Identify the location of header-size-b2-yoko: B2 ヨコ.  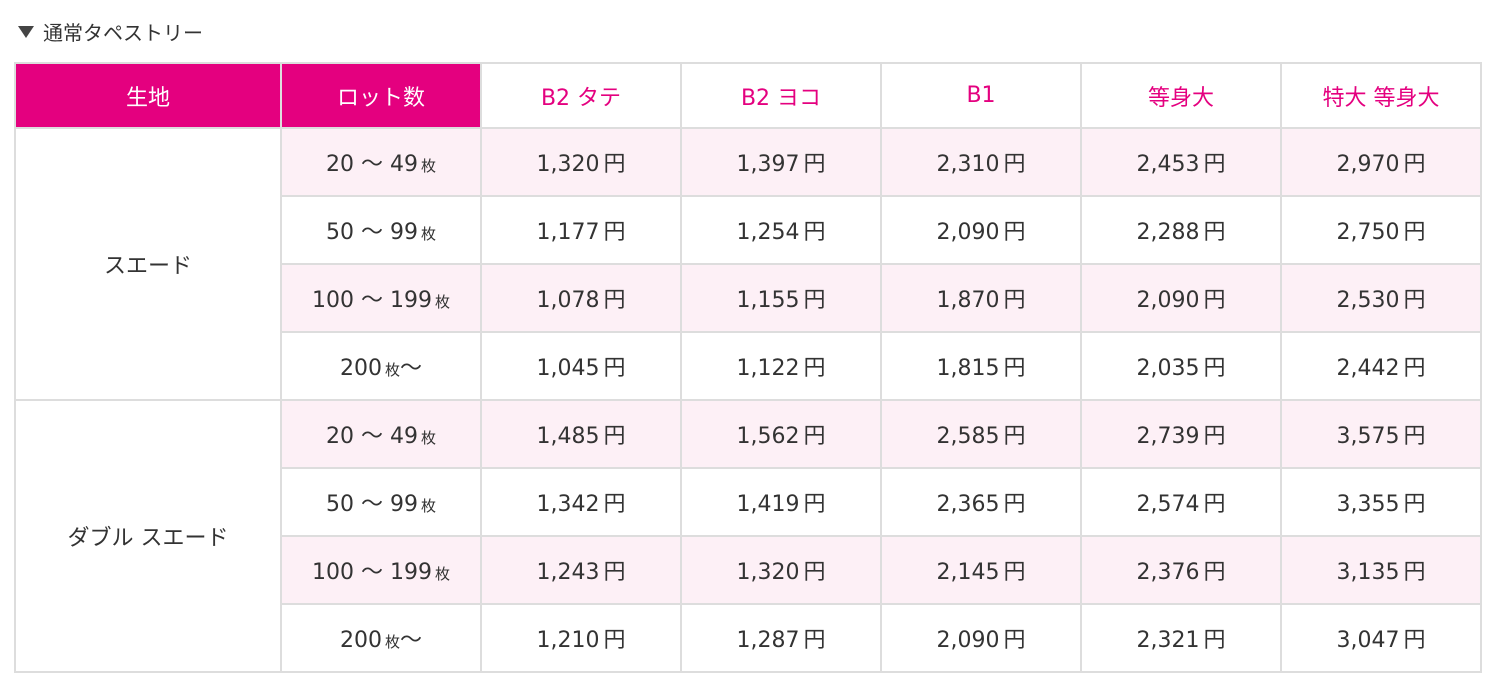
(781, 95).